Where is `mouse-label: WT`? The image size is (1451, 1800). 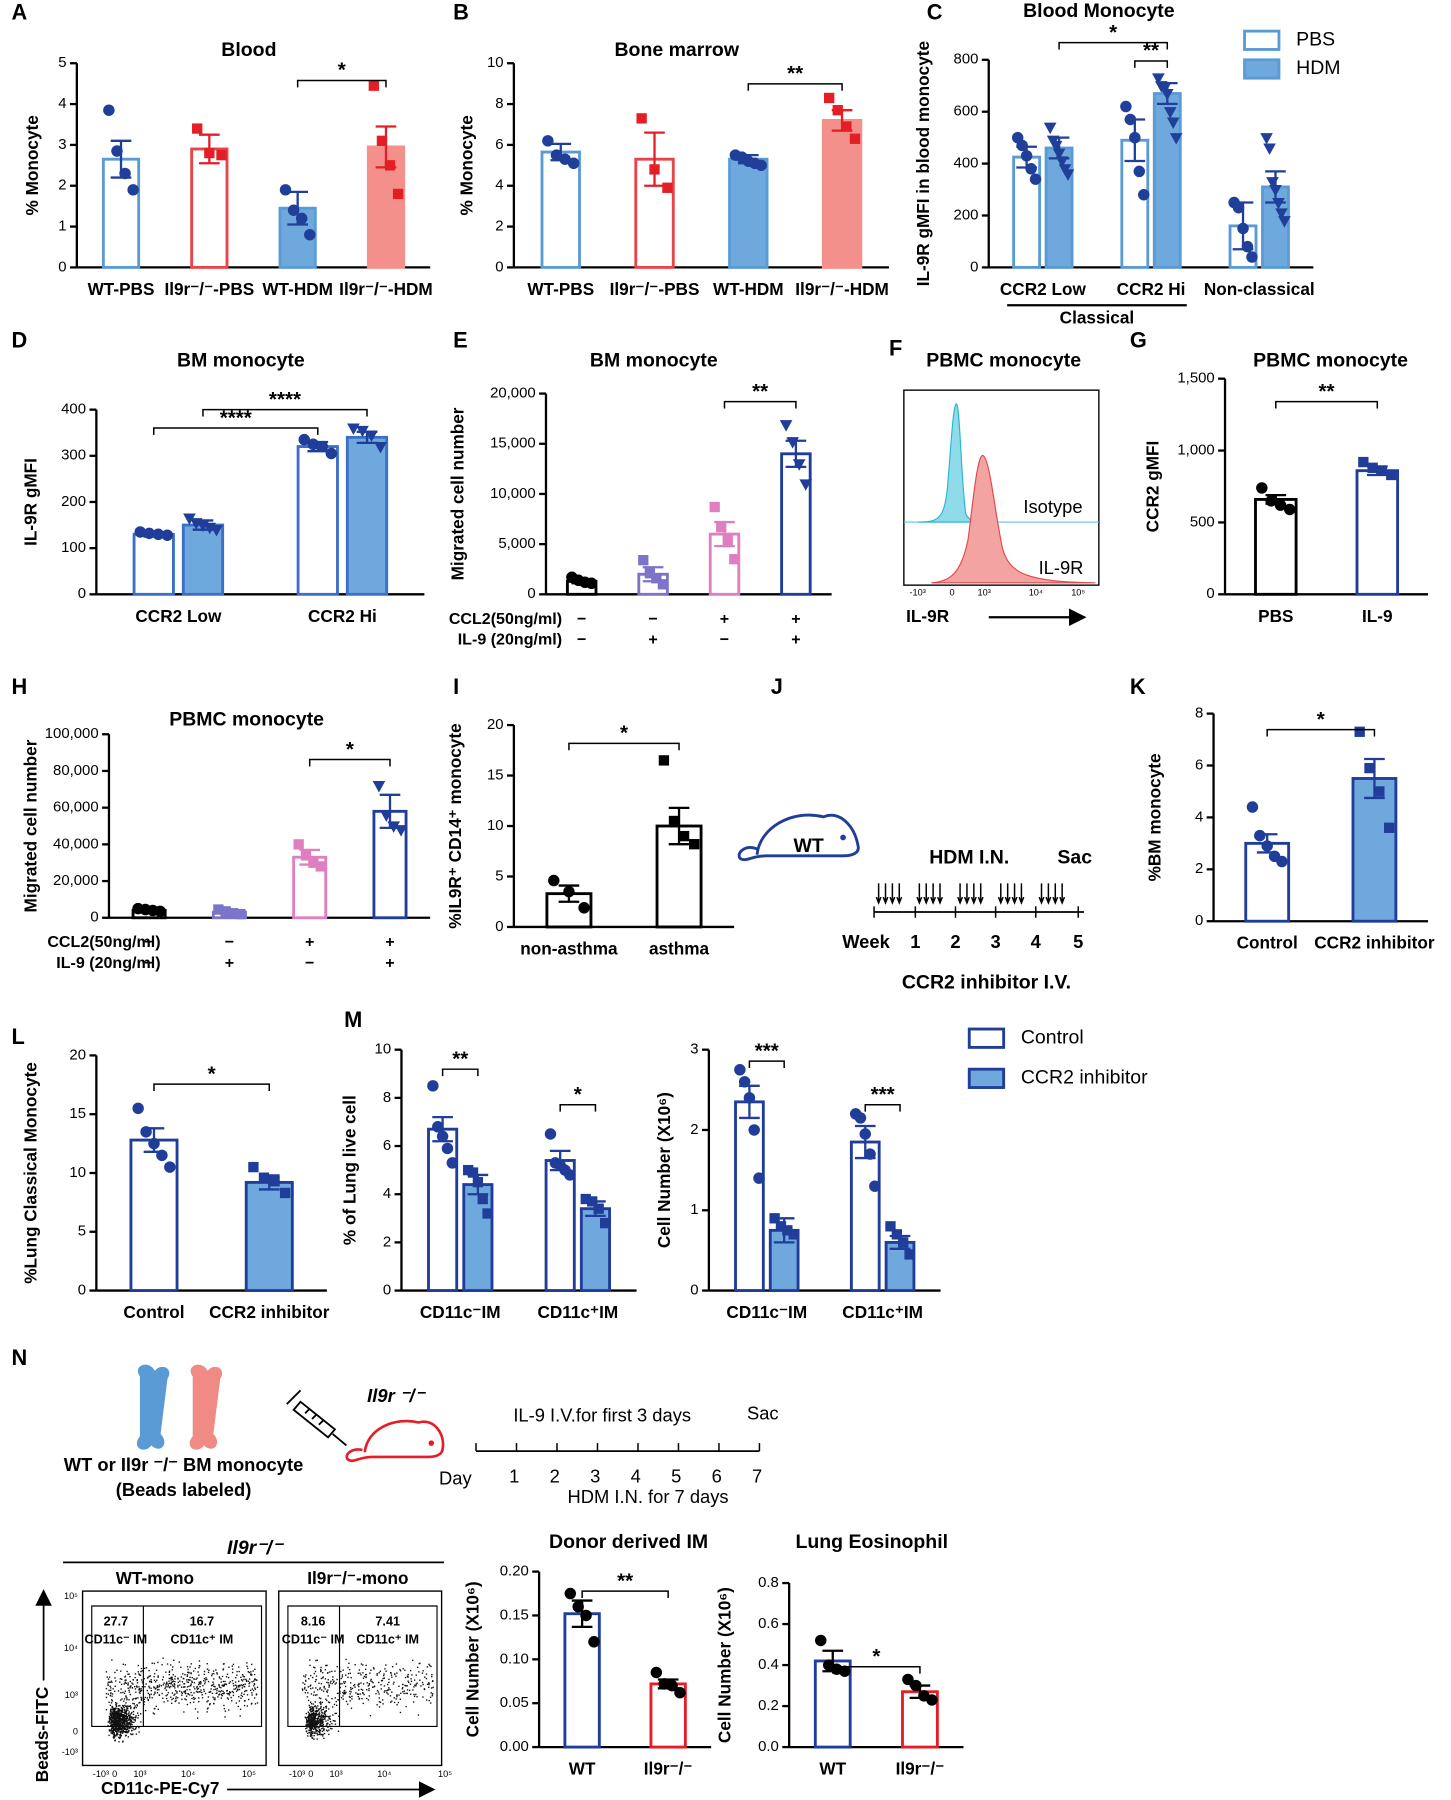
mouse-label: WT is located at coordinates (809, 846).